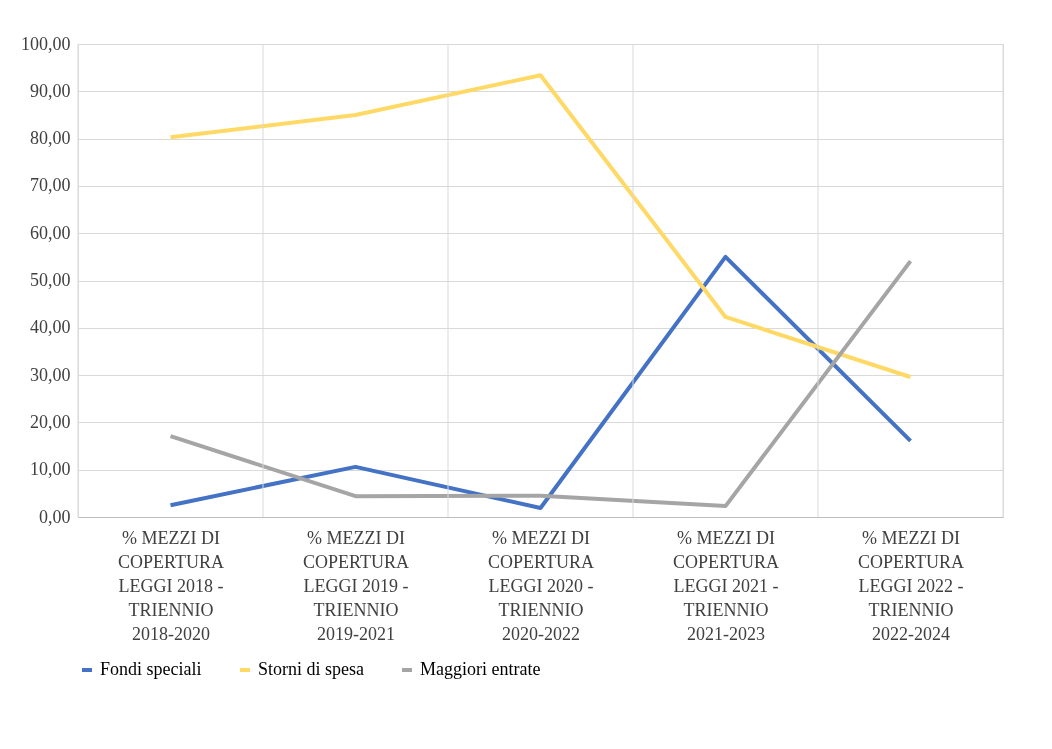 This screenshot has height=749, width=1052. What do you see at coordinates (50, 374) in the screenshot?
I see `y-tick-label: 30,00` at bounding box center [50, 374].